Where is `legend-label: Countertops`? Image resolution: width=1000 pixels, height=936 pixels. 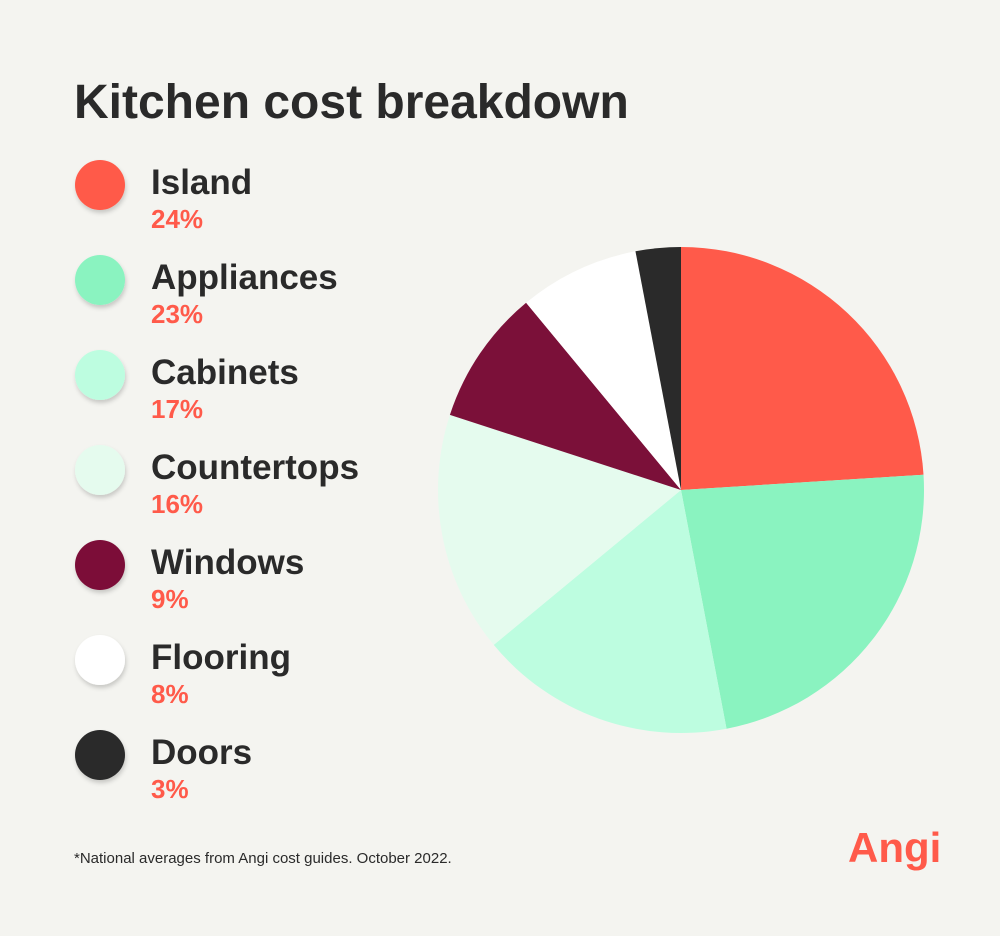
legend-label: Countertops is located at coordinates (255, 467).